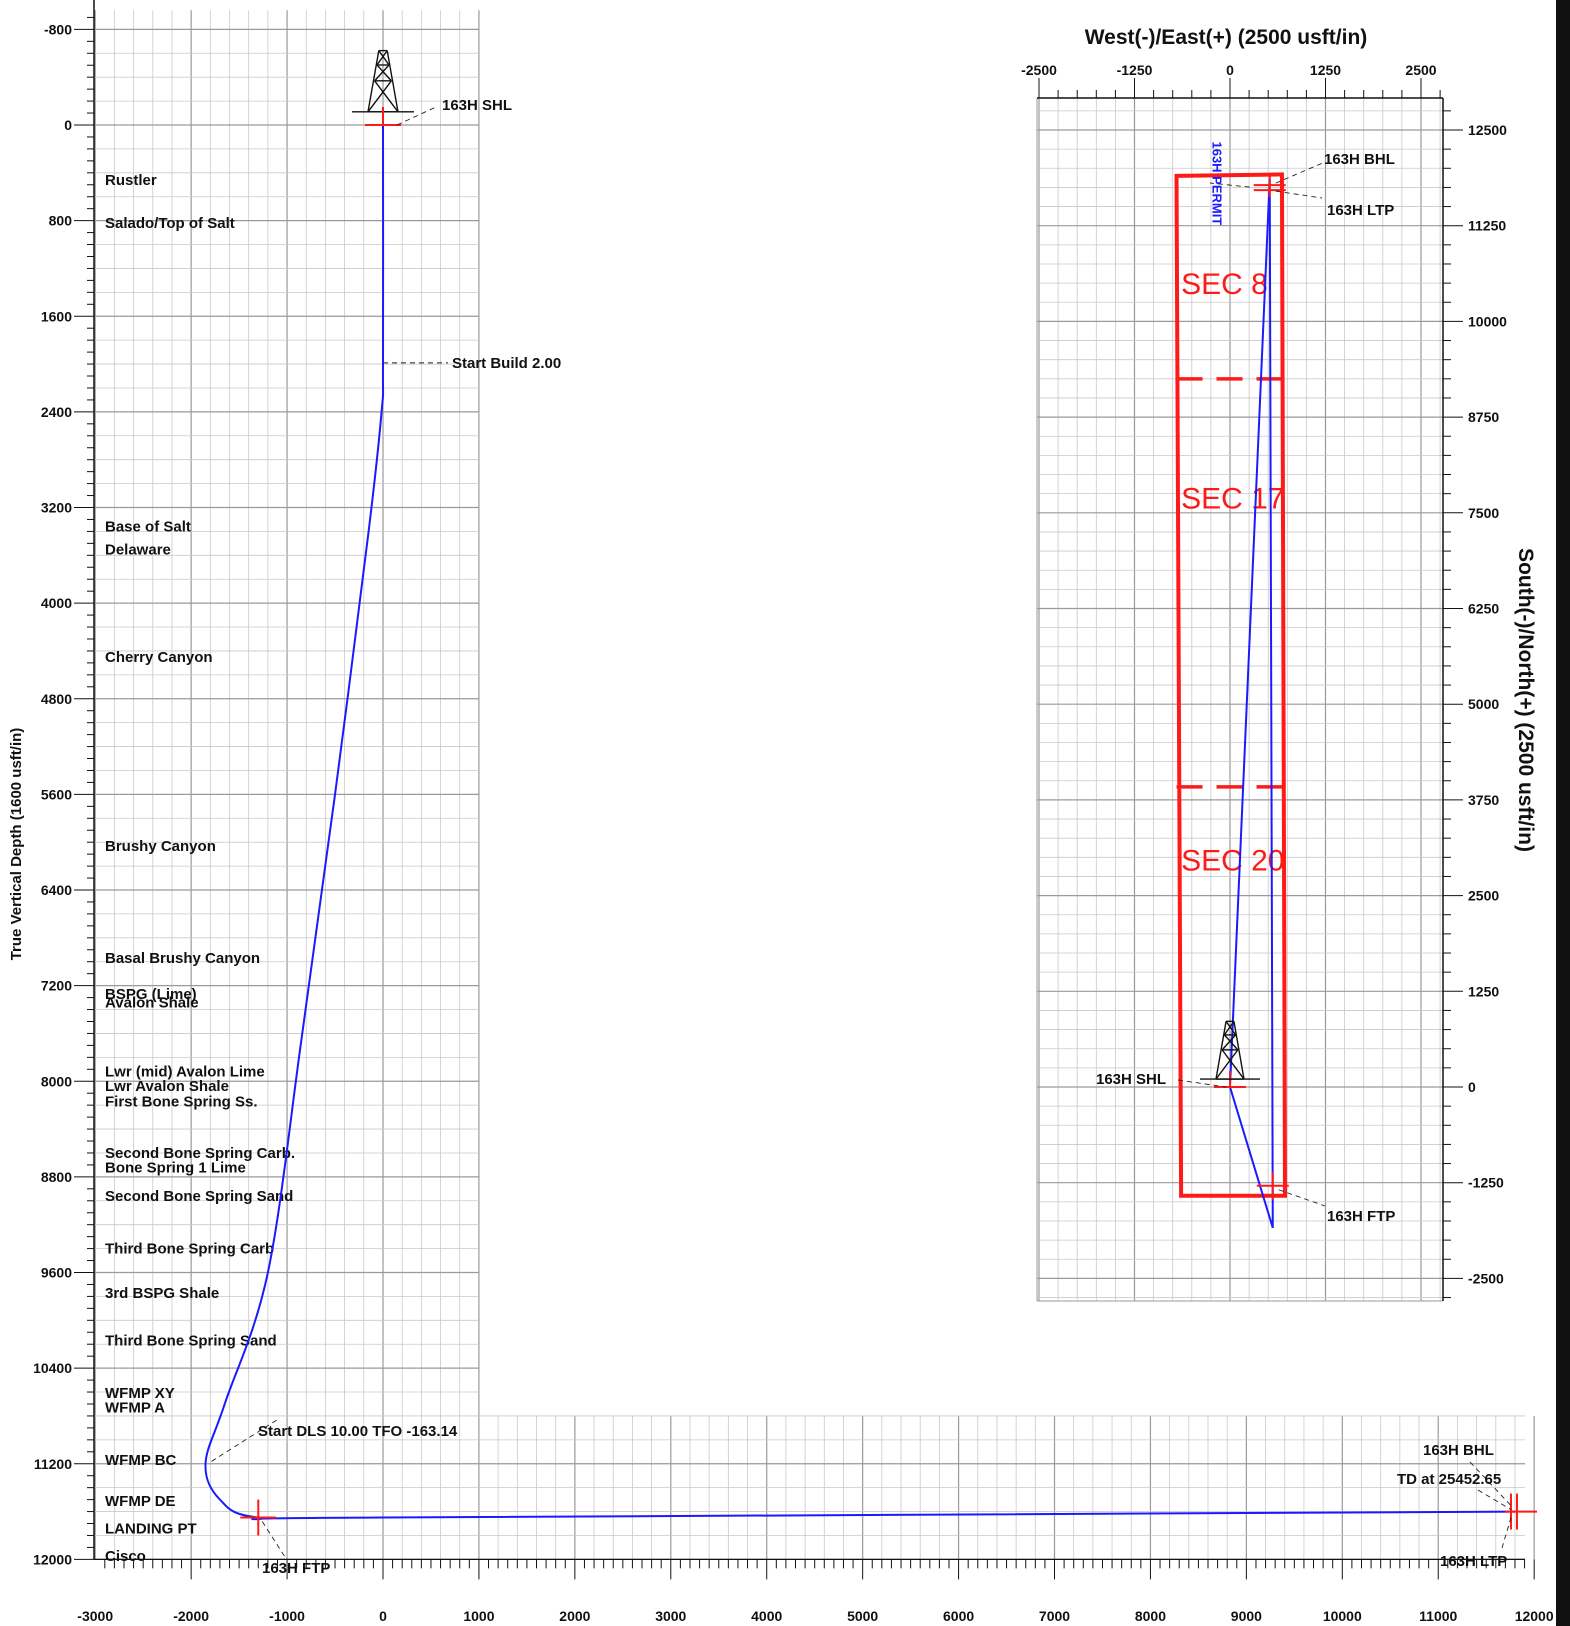 The height and width of the screenshot is (1626, 1570). I want to click on y-tick-label: 9600, so click(56, 1273).